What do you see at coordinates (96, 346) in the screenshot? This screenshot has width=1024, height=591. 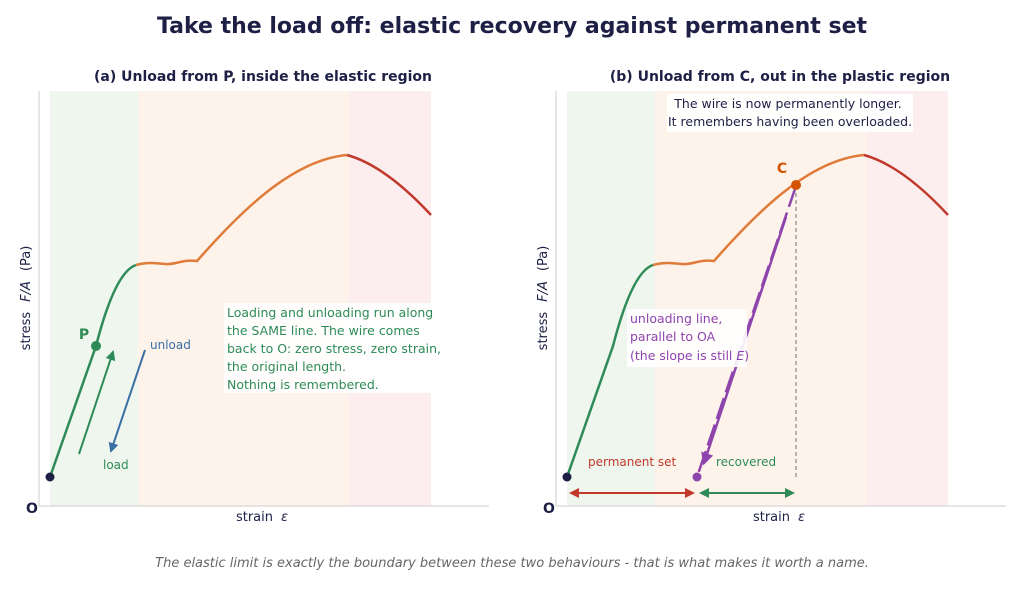 I see `point-p` at bounding box center [96, 346].